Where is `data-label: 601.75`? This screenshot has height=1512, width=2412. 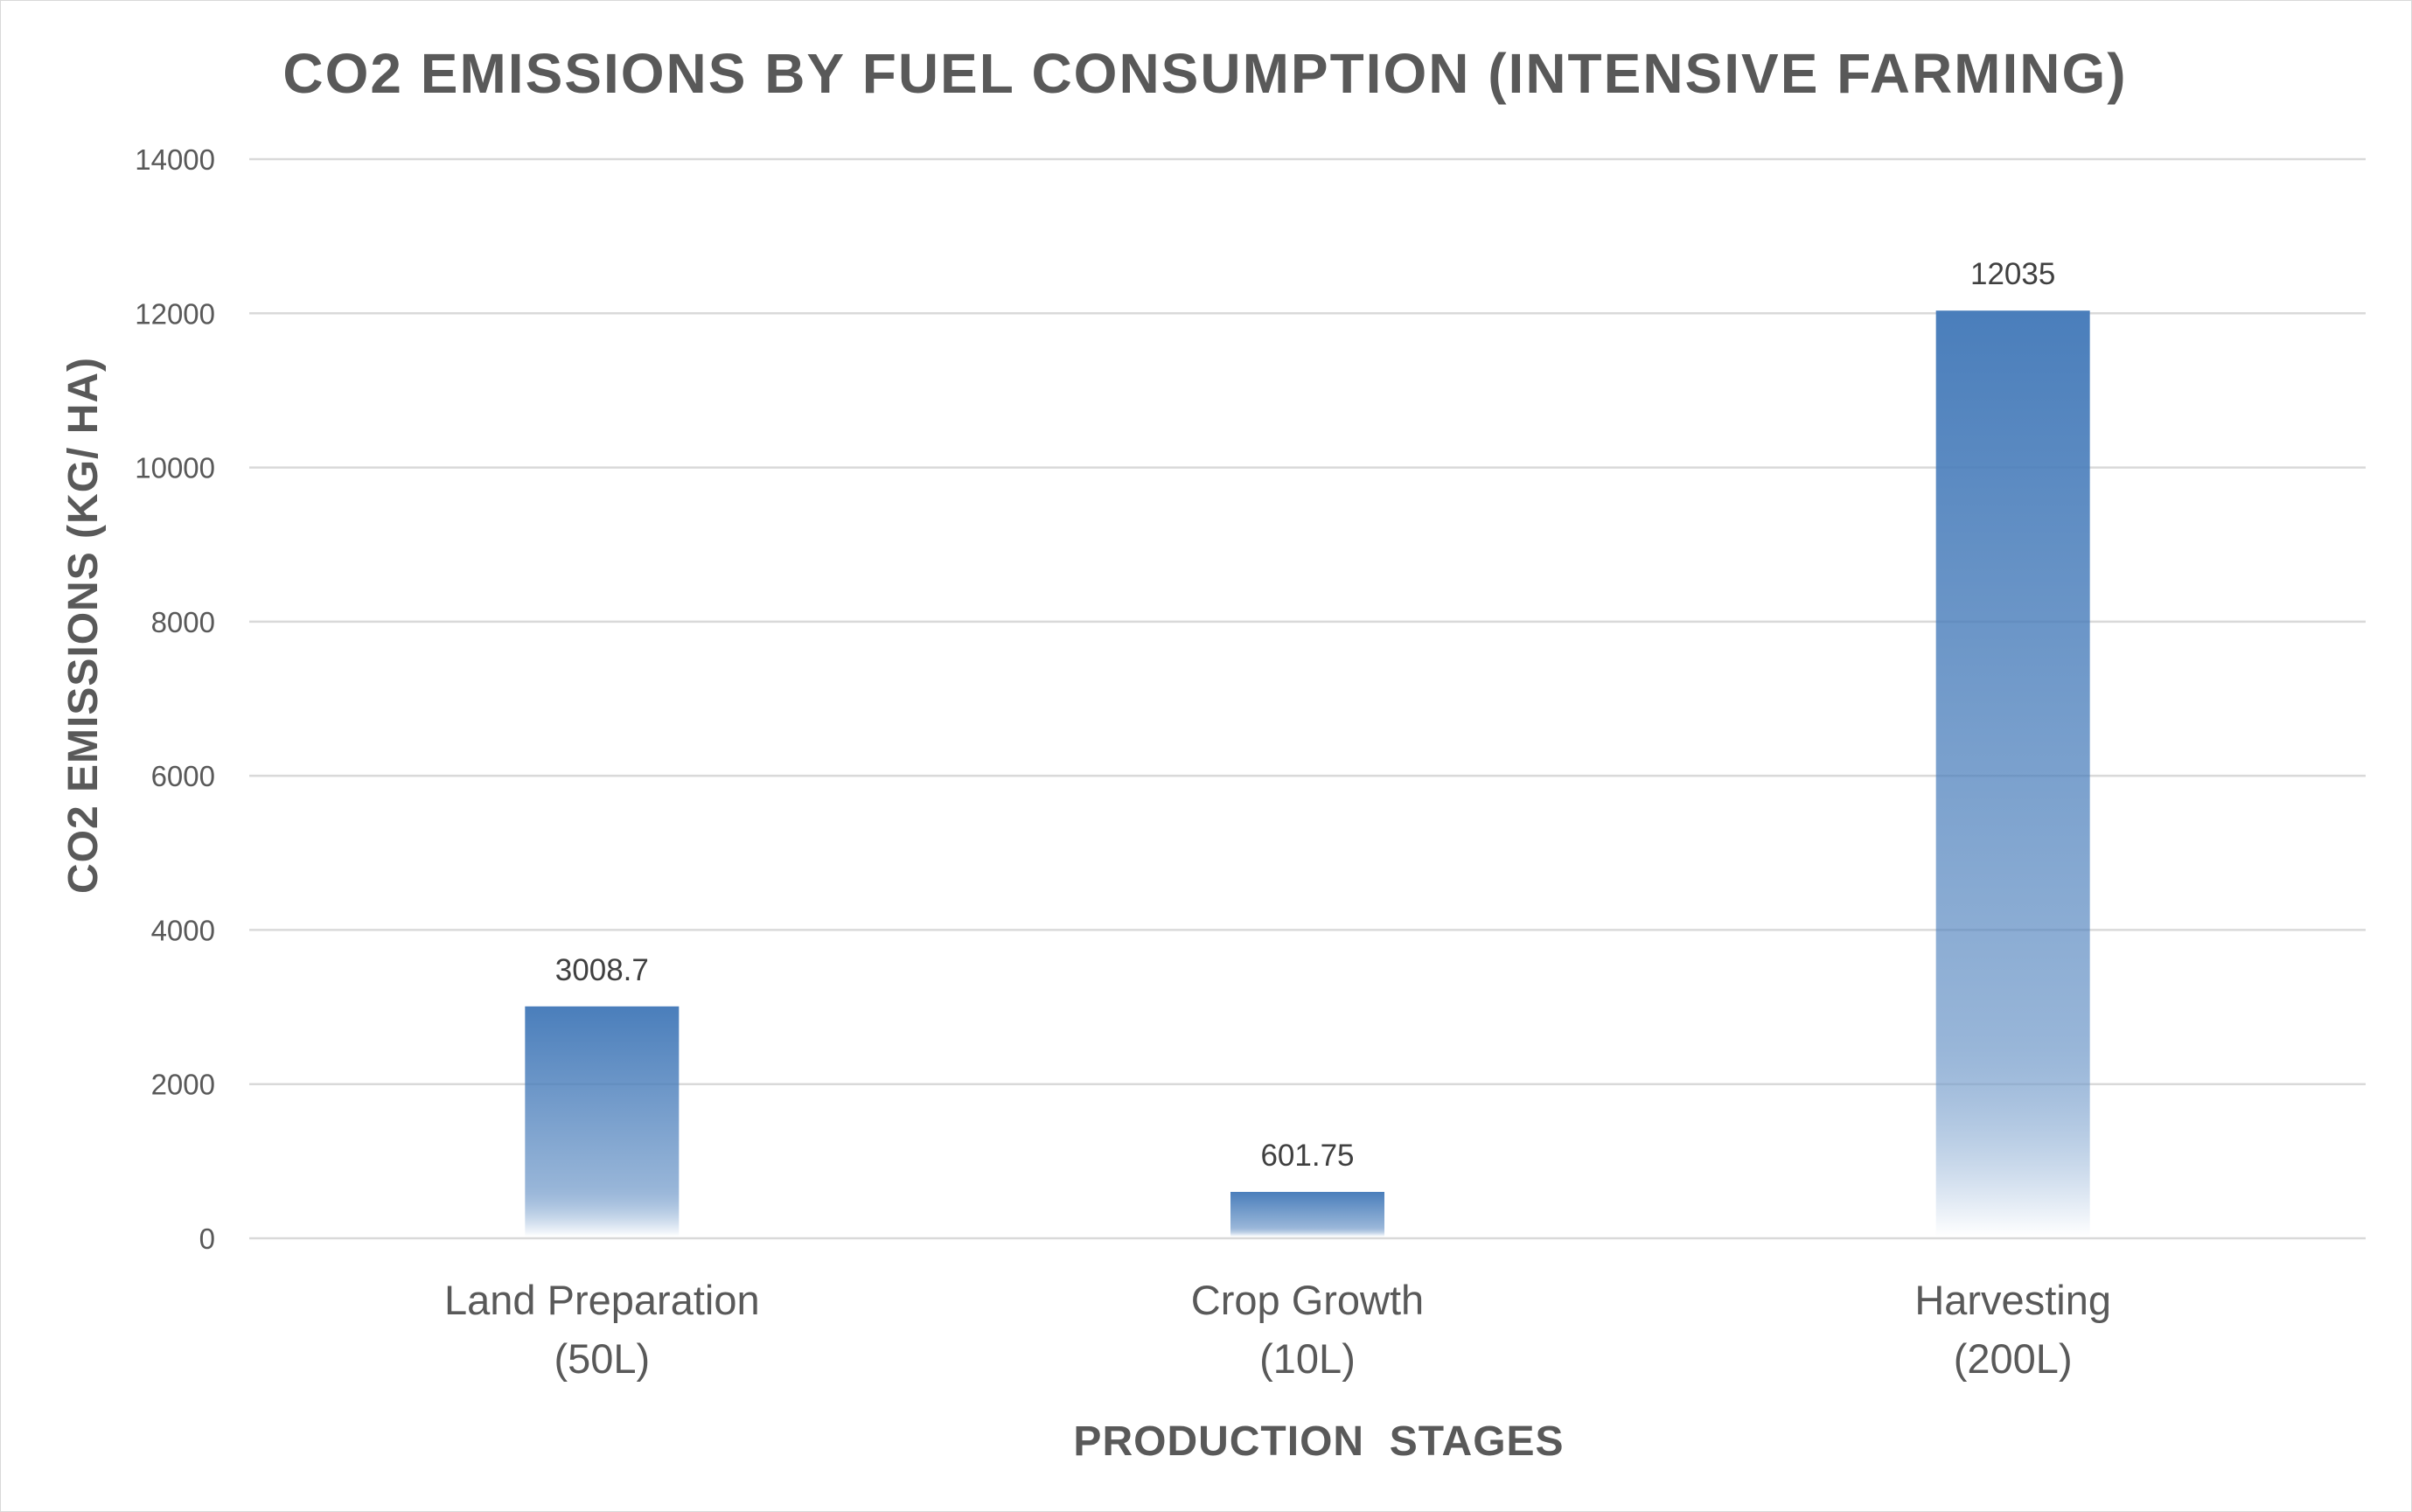
data-label: 601.75 is located at coordinates (1307, 1156).